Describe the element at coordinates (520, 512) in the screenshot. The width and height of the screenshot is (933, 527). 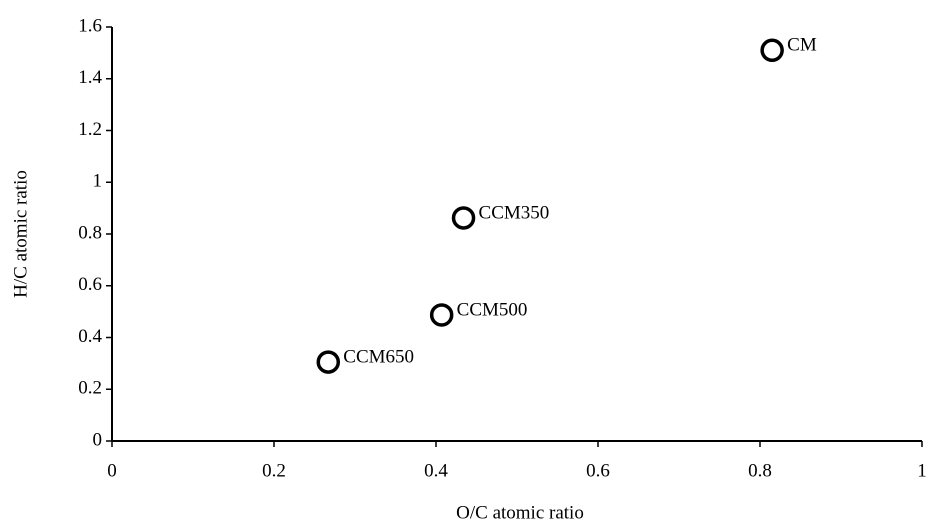
I see `x-axis-title: O/C atomic ratio` at that location.